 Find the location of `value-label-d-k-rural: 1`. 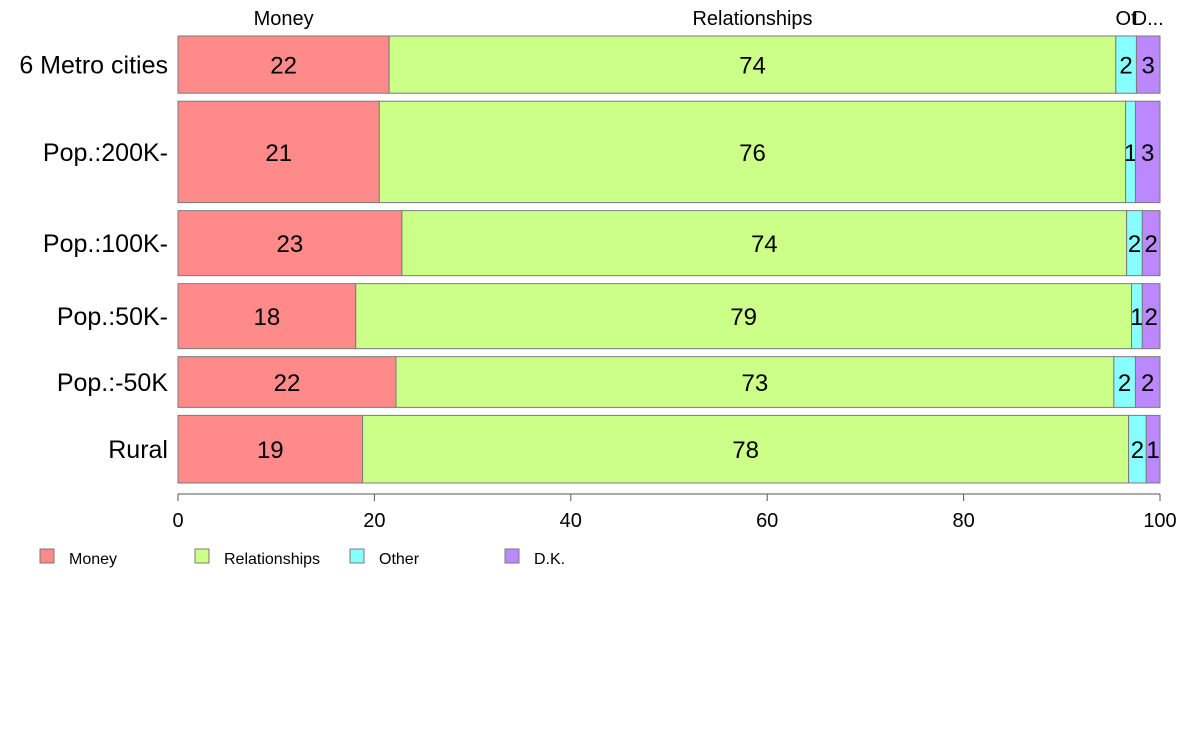

value-label-d-k-rural: 1 is located at coordinates (1152, 450).